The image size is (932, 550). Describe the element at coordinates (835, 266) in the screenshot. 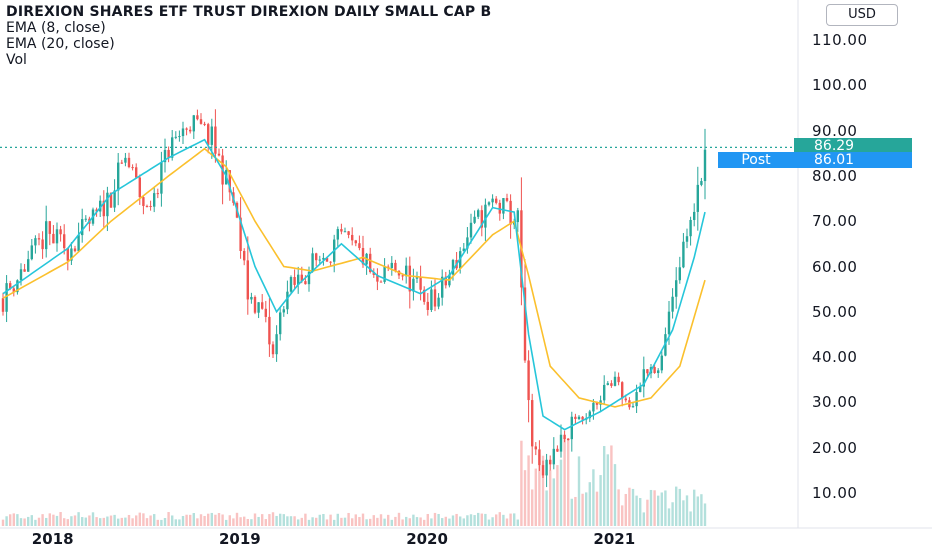

I see `price-tick-label: 60.00` at that location.